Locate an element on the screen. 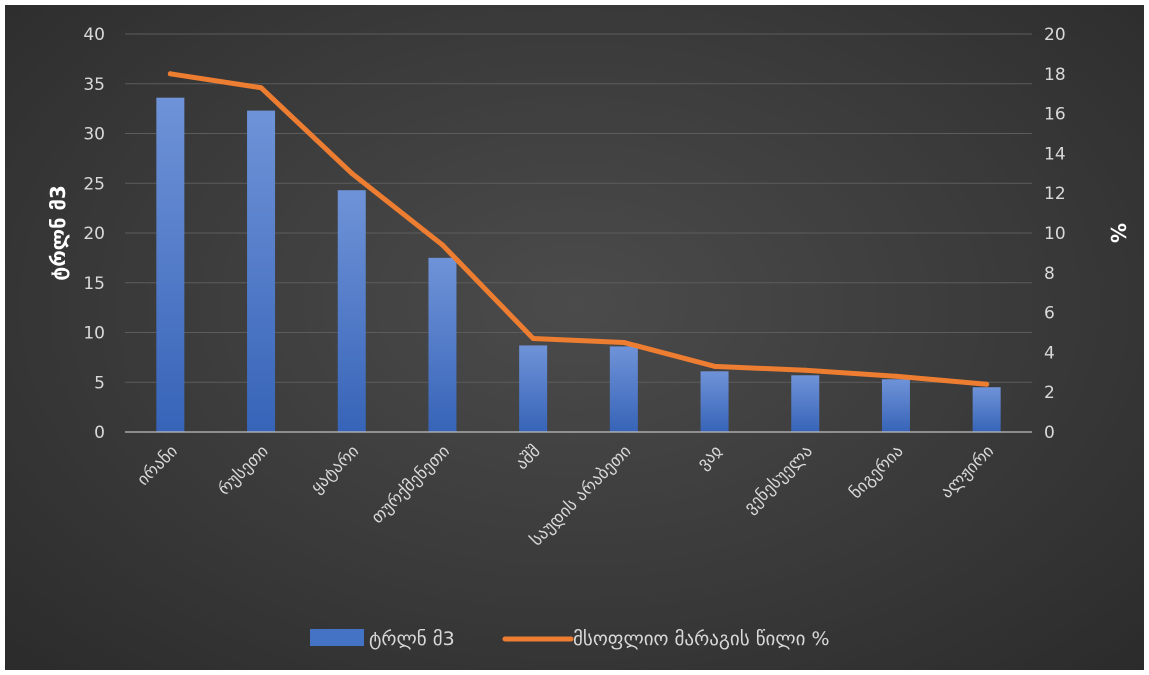  legend-label-line: მსოფლიო მარაგის წილი % is located at coordinates (701, 639).